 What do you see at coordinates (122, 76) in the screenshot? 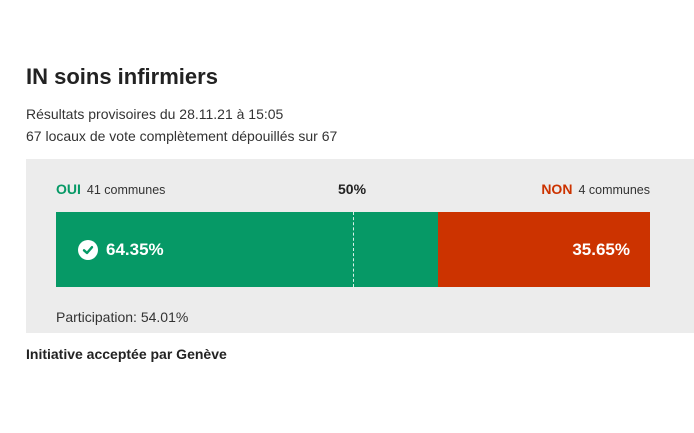
I see `page-title: IN soins infirmiers` at bounding box center [122, 76].